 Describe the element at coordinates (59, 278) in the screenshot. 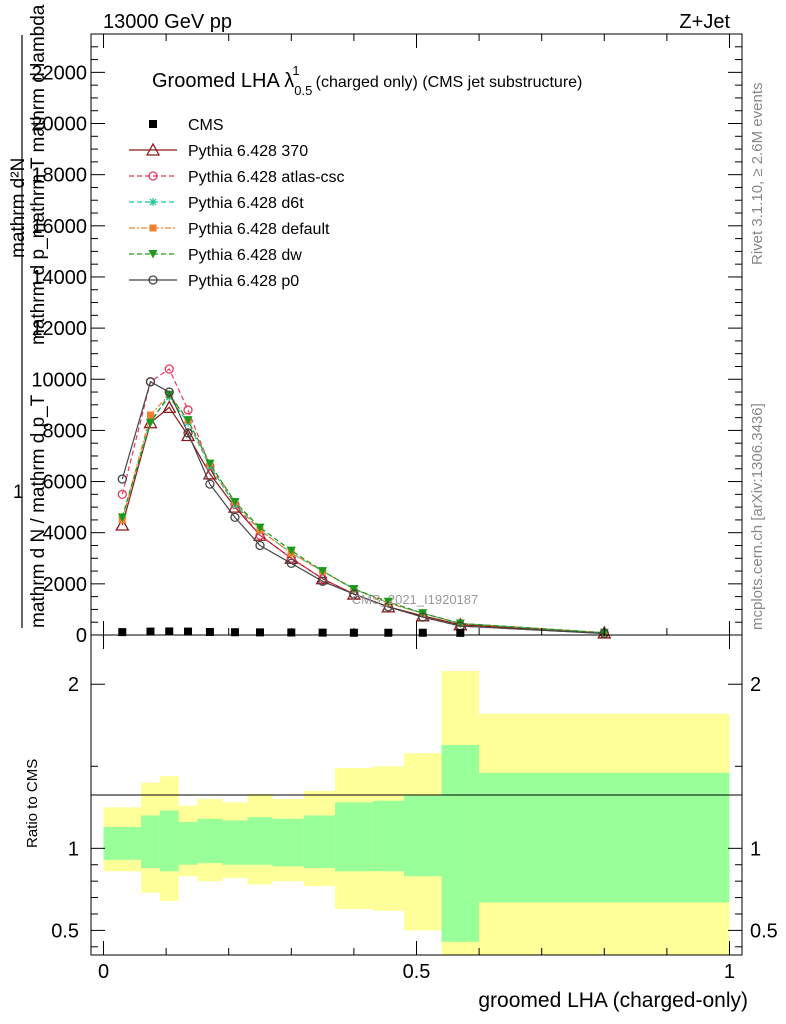

I see `y-tick-label: 14000` at that location.